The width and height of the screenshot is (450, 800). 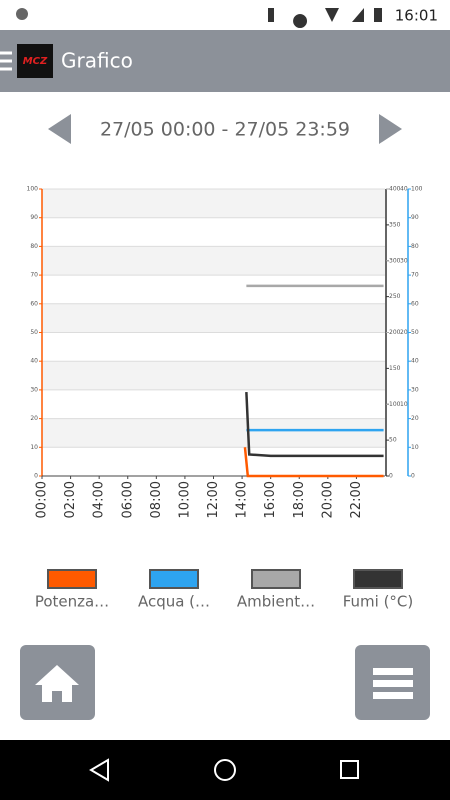 What do you see at coordinates (391, 476) in the screenshot?
I see `y2-tick-label: 0` at bounding box center [391, 476].